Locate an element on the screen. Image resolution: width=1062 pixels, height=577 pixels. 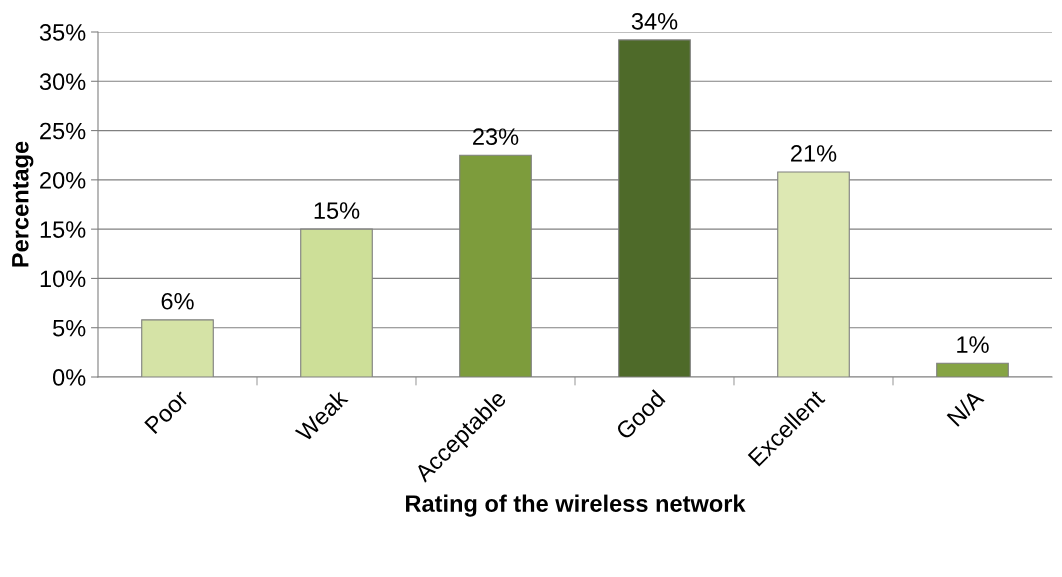
y-axis-title: Percentage is located at coordinates (23, 204).